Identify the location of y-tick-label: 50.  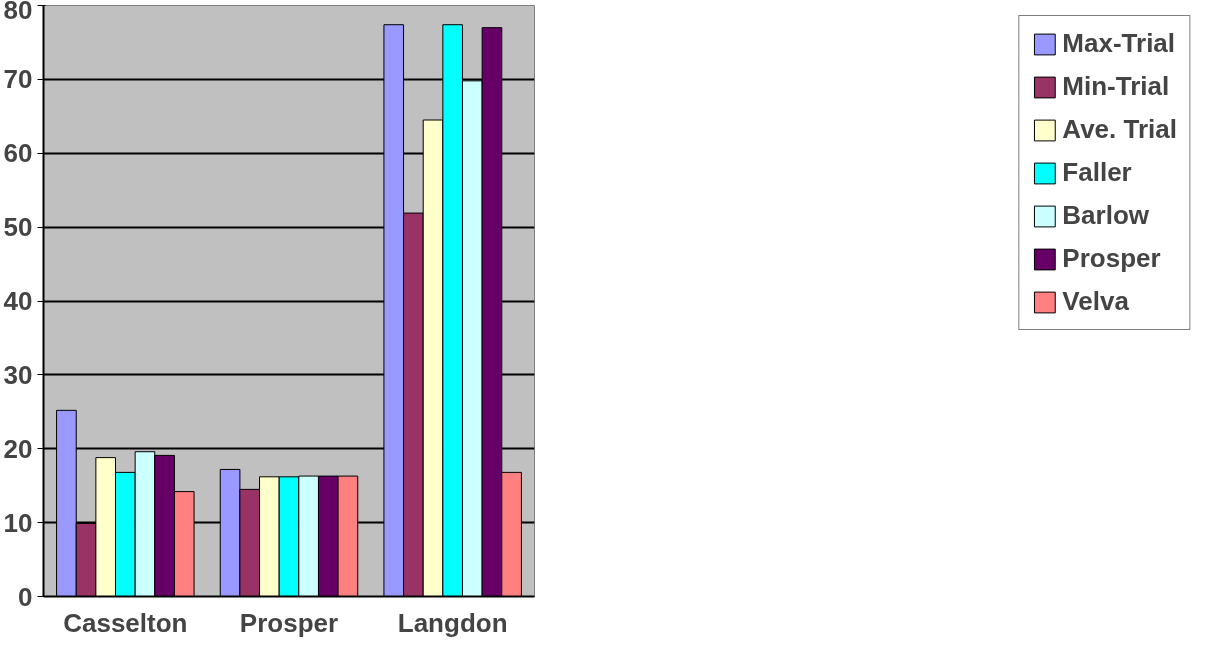
(18, 227).